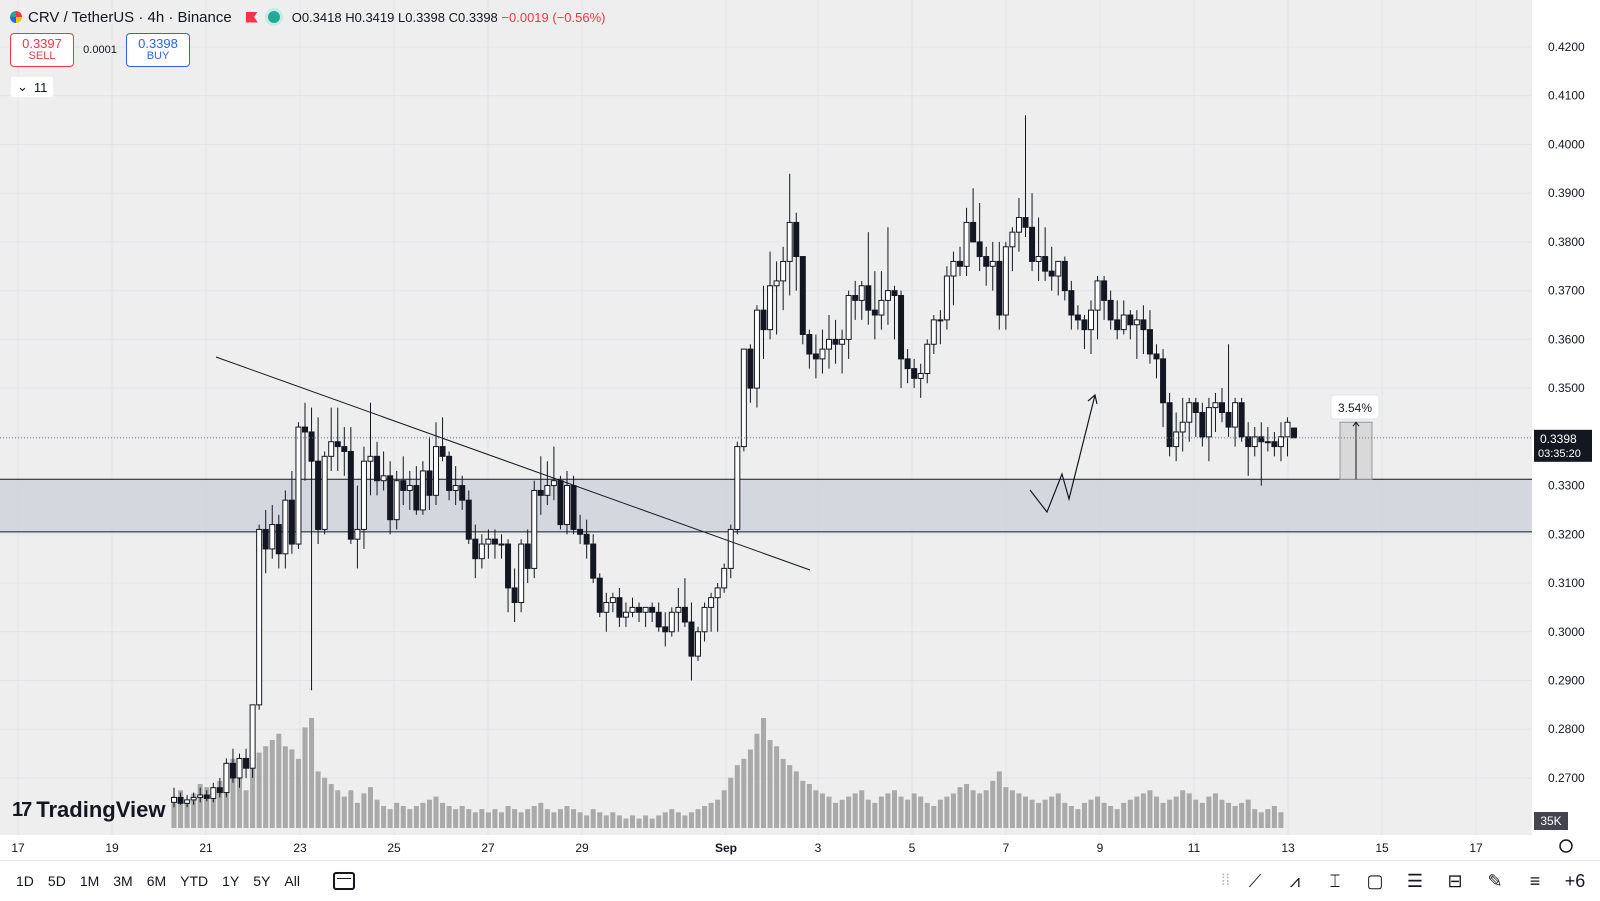  I want to click on timeframe-1m: 1M, so click(89, 881).